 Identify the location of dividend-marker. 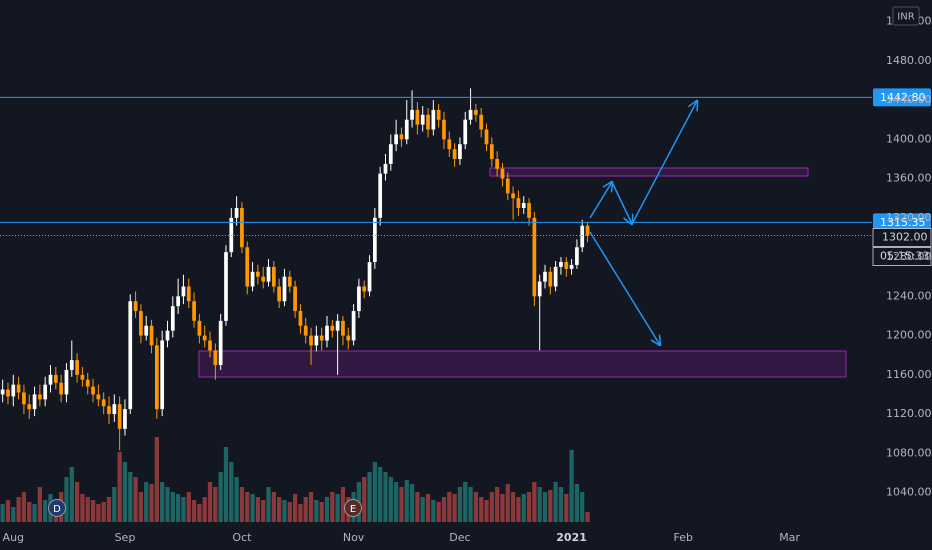
(57, 508).